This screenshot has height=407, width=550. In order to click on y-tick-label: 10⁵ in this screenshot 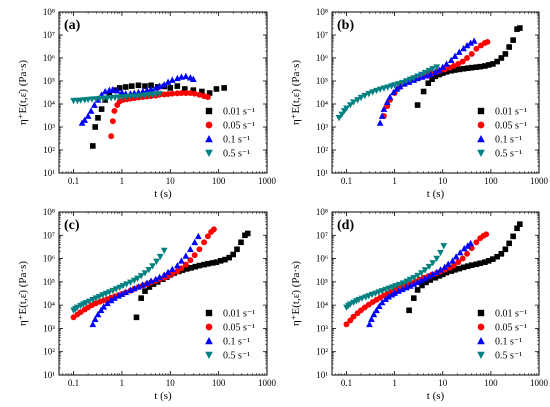, I will do `click(322, 81)`.